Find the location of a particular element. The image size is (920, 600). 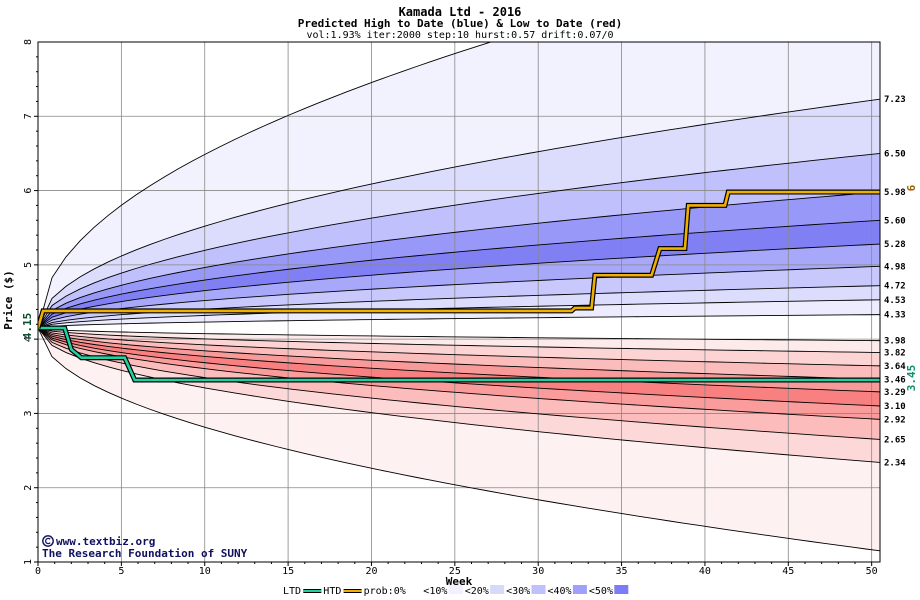

x-tick-label-50: 50 is located at coordinates (872, 571).